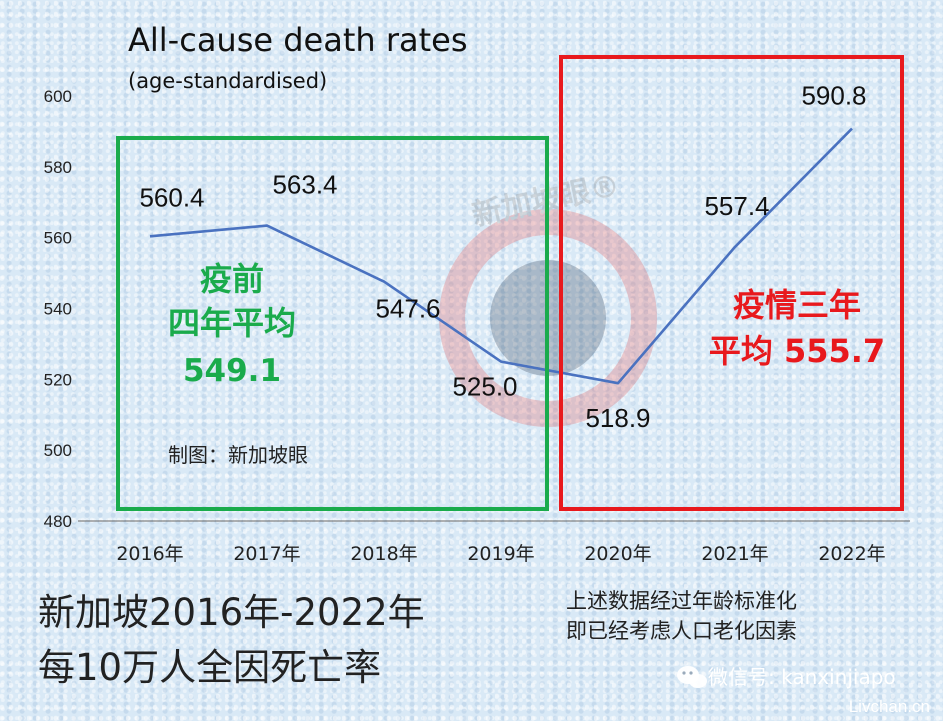  What do you see at coordinates (692, 677) in the screenshot?
I see `wechat-icon` at bounding box center [692, 677].